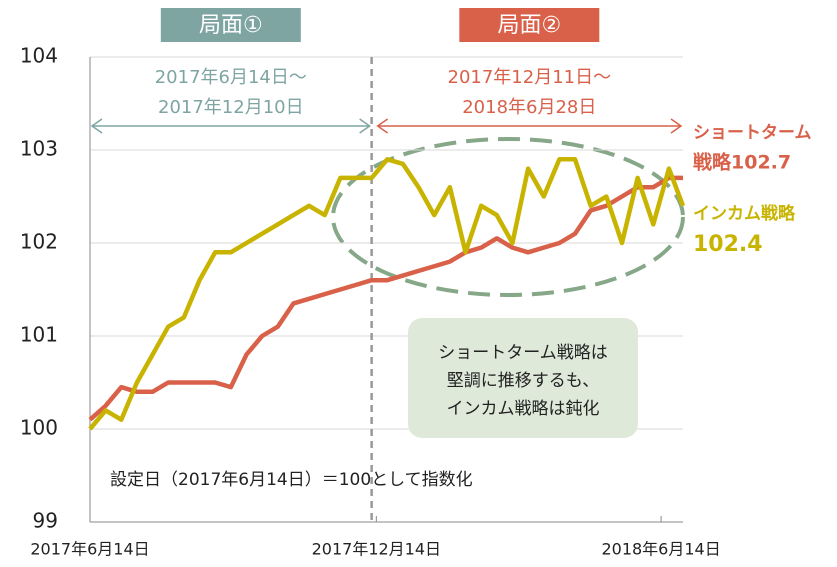 The image size is (837, 567). I want to click on phase-label: 局面①, so click(231, 25).